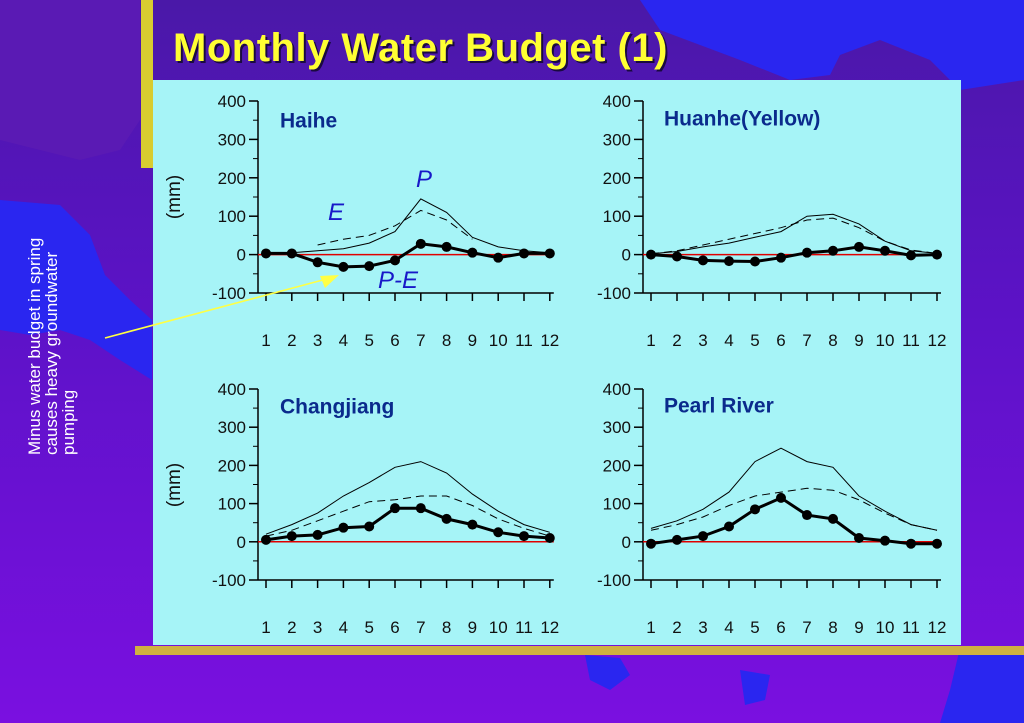 The width and height of the screenshot is (1024, 723). What do you see at coordinates (742, 118) in the screenshot?
I see `chart-title: Huanhe(Yellow)` at bounding box center [742, 118].